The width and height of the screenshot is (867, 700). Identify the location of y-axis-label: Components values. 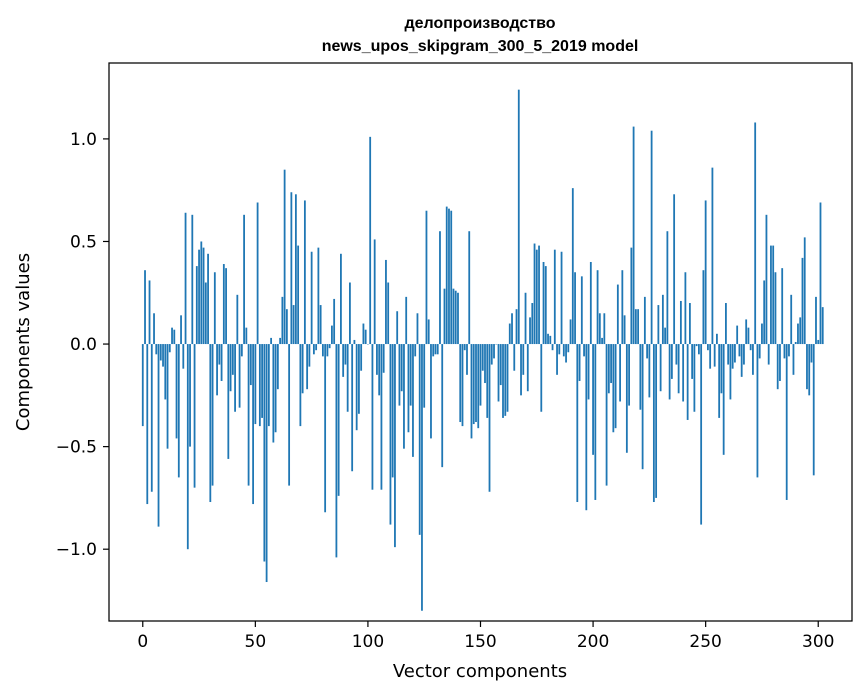
(23, 342).